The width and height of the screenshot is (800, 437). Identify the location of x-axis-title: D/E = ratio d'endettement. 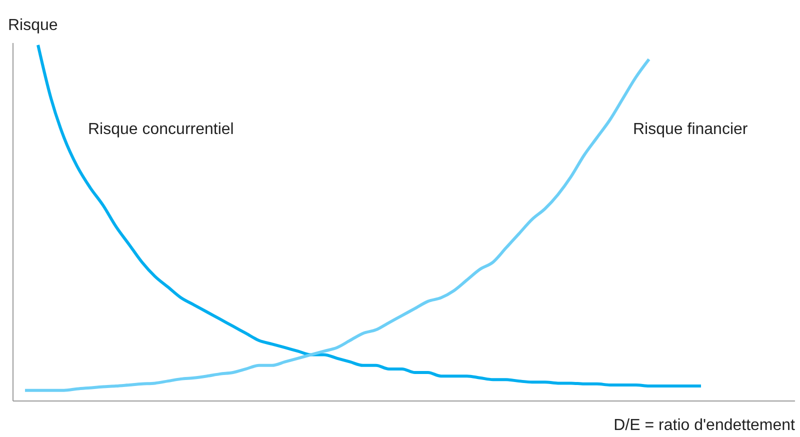
(705, 425).